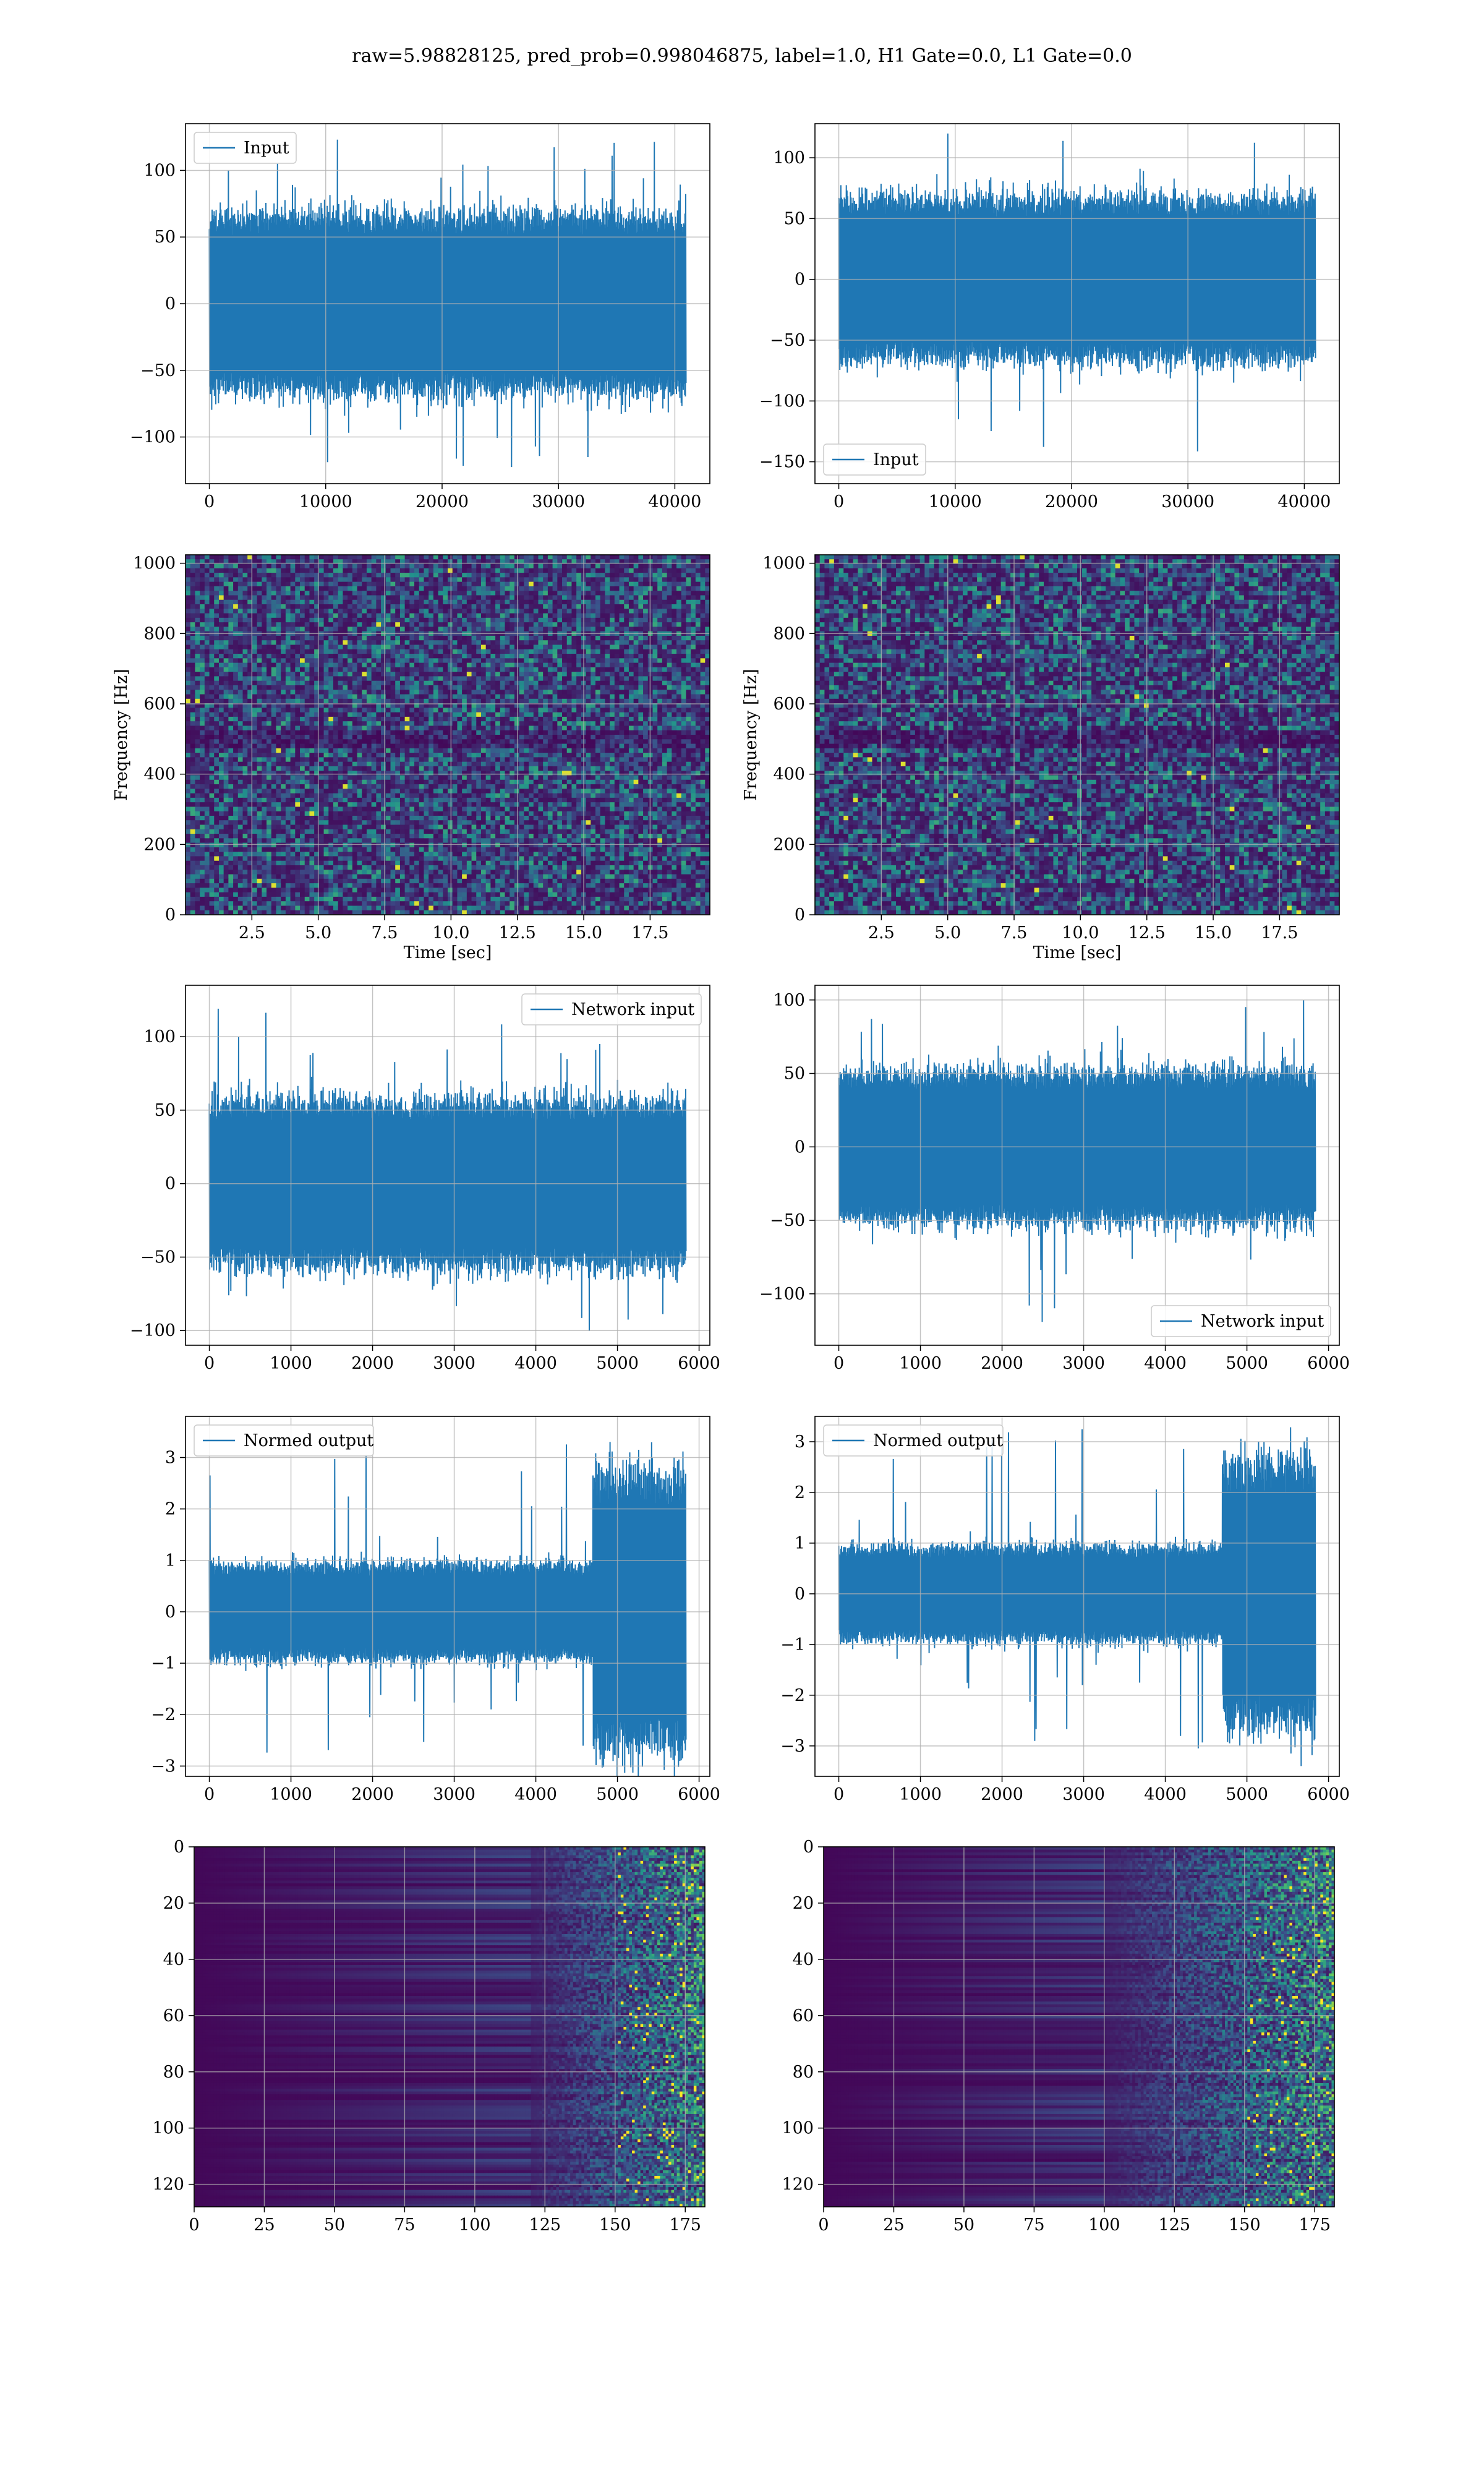 This screenshot has width=1484, height=2474. I want to click on l1-input-series-line, so click(1077, 293).